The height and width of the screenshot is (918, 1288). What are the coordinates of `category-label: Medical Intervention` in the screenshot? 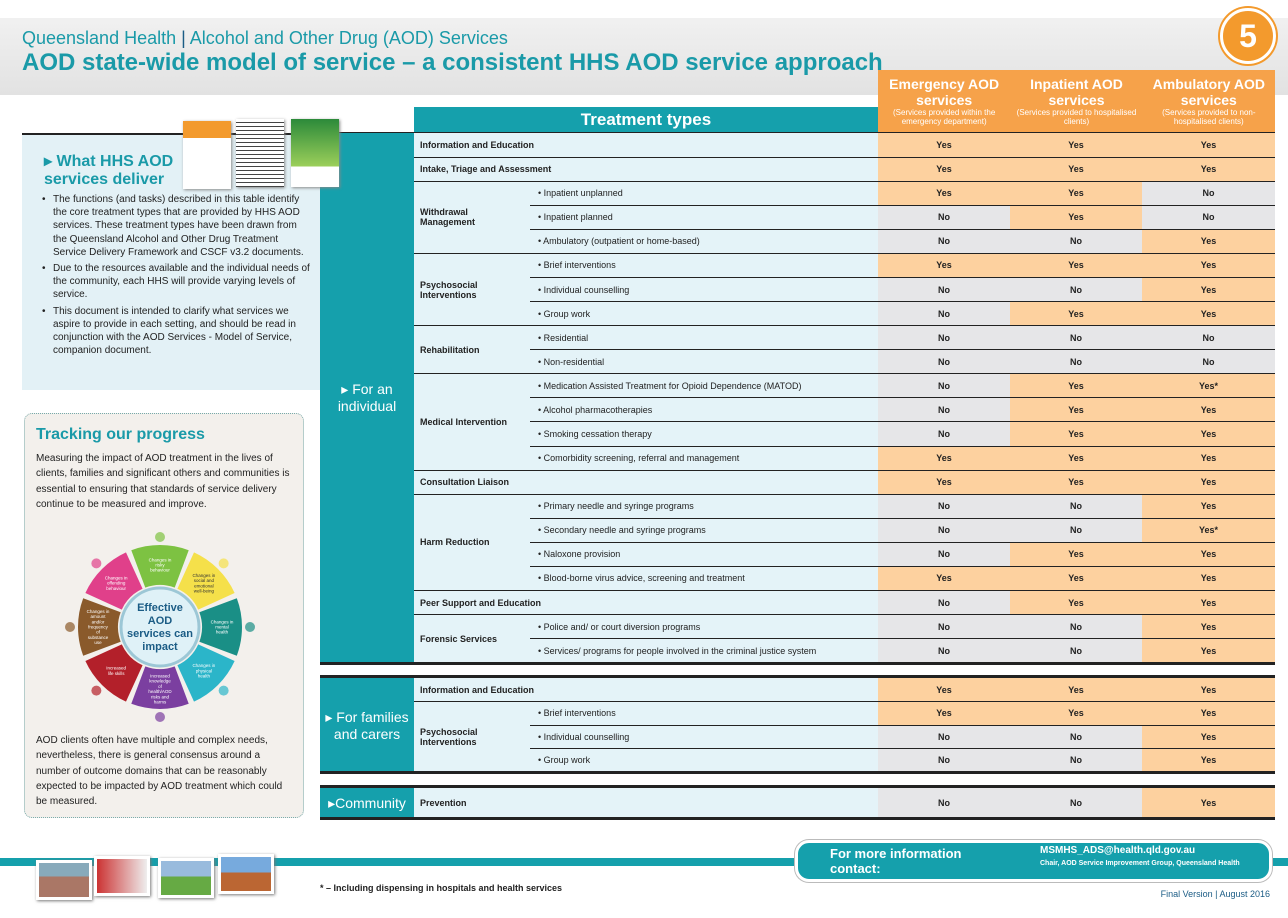 It's located at (472, 422).